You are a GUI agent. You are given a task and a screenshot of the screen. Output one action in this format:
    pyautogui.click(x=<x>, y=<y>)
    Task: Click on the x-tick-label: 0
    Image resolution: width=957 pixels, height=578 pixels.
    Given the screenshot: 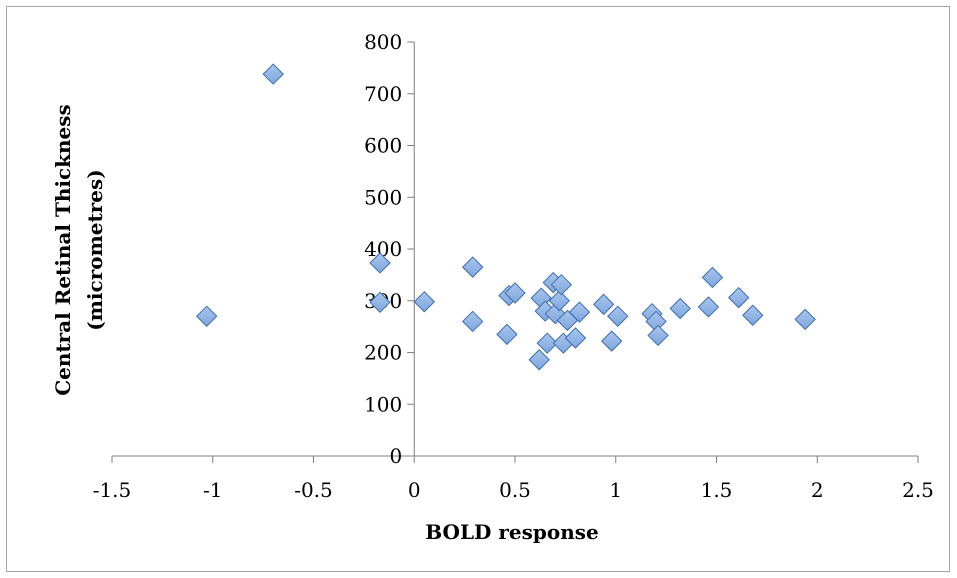 What is the action you would take?
    pyautogui.click(x=414, y=490)
    